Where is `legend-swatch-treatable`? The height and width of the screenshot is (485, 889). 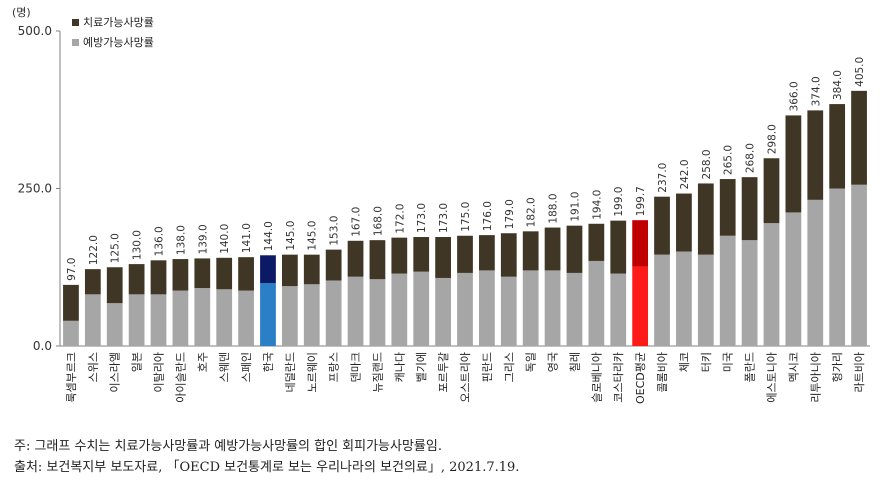 legend-swatch-treatable is located at coordinates (75, 22).